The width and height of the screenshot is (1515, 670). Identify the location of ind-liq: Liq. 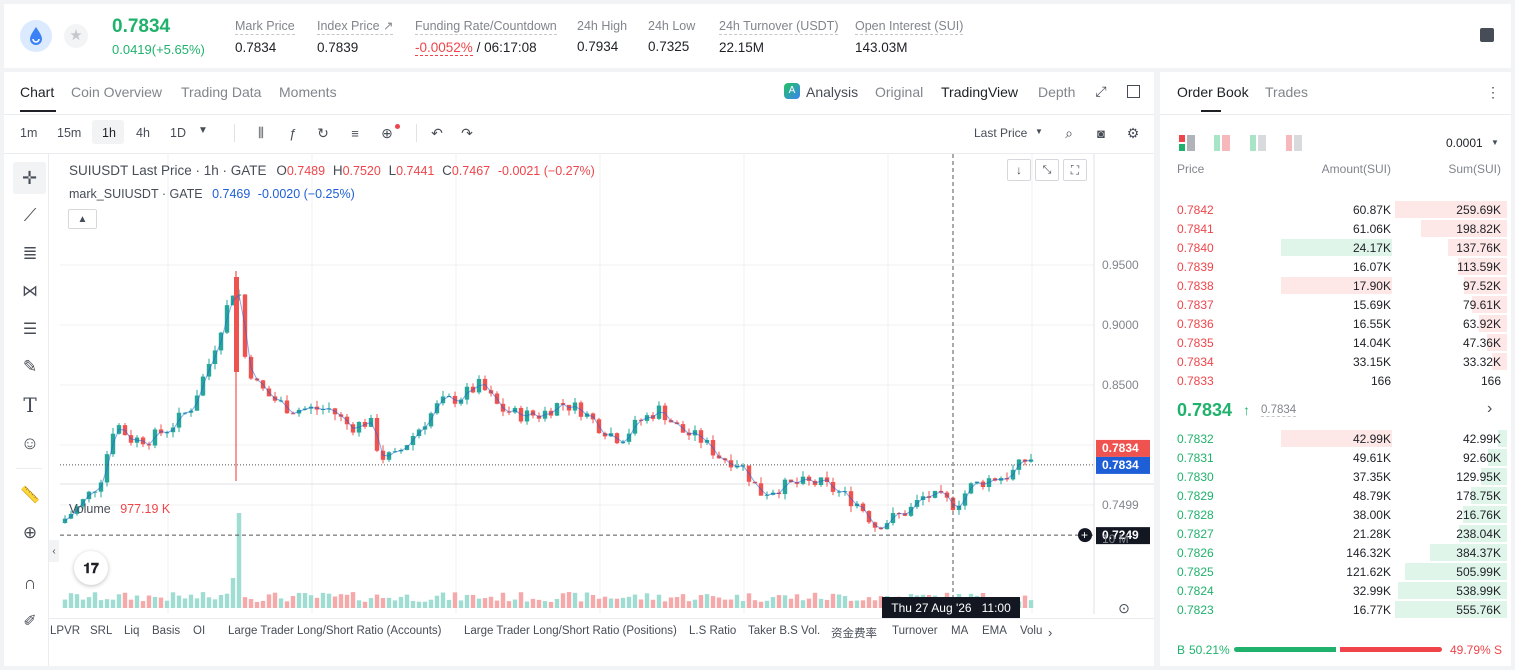
(132, 631).